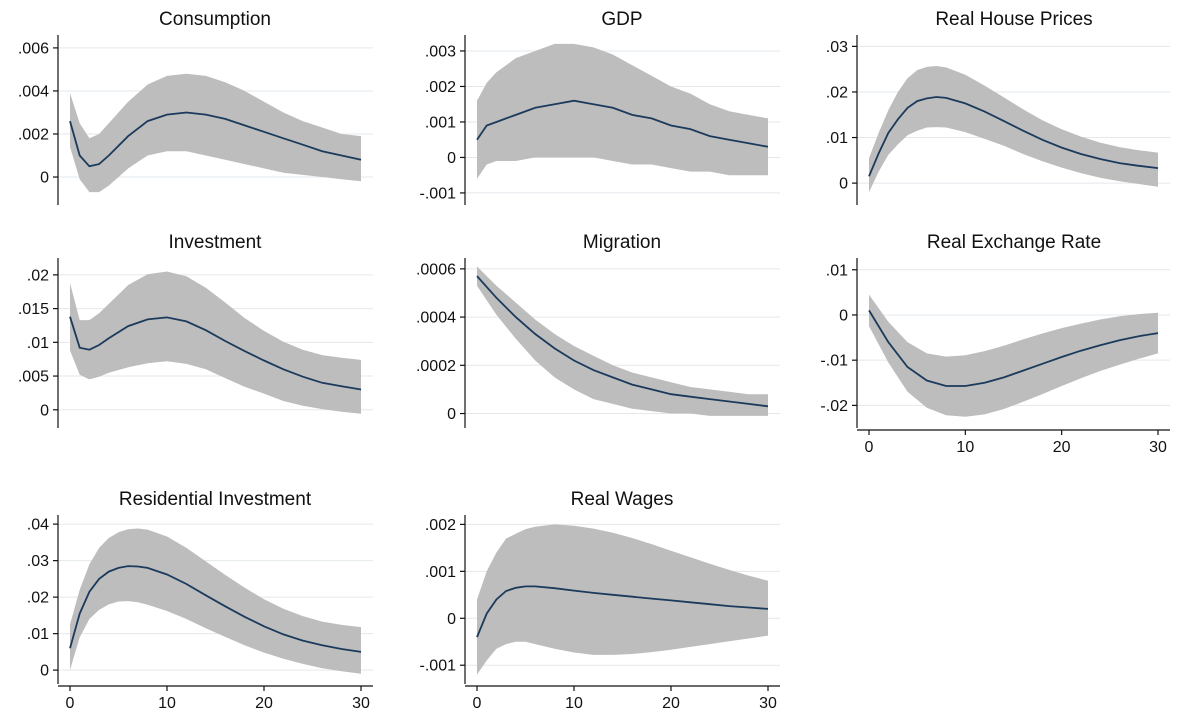 Image resolution: width=1177 pixels, height=717 pixels. I want to click on panel-consumption: Consumption 0 .002 .004 .006, so click(195, 107).